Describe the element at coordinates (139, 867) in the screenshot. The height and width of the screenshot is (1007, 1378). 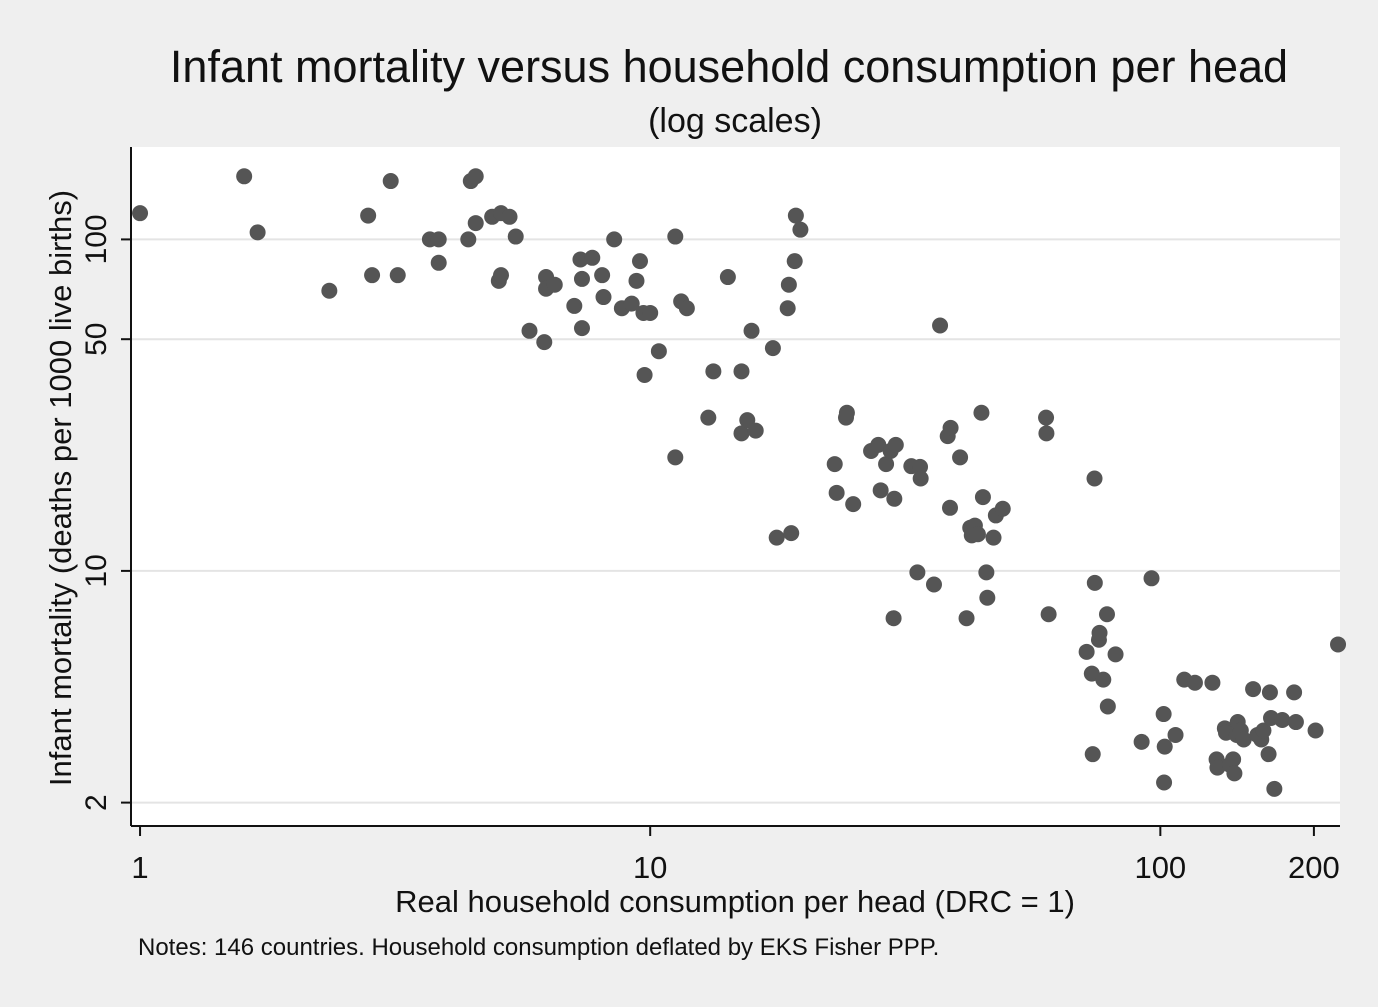
I see `x-tick-label: 1` at that location.